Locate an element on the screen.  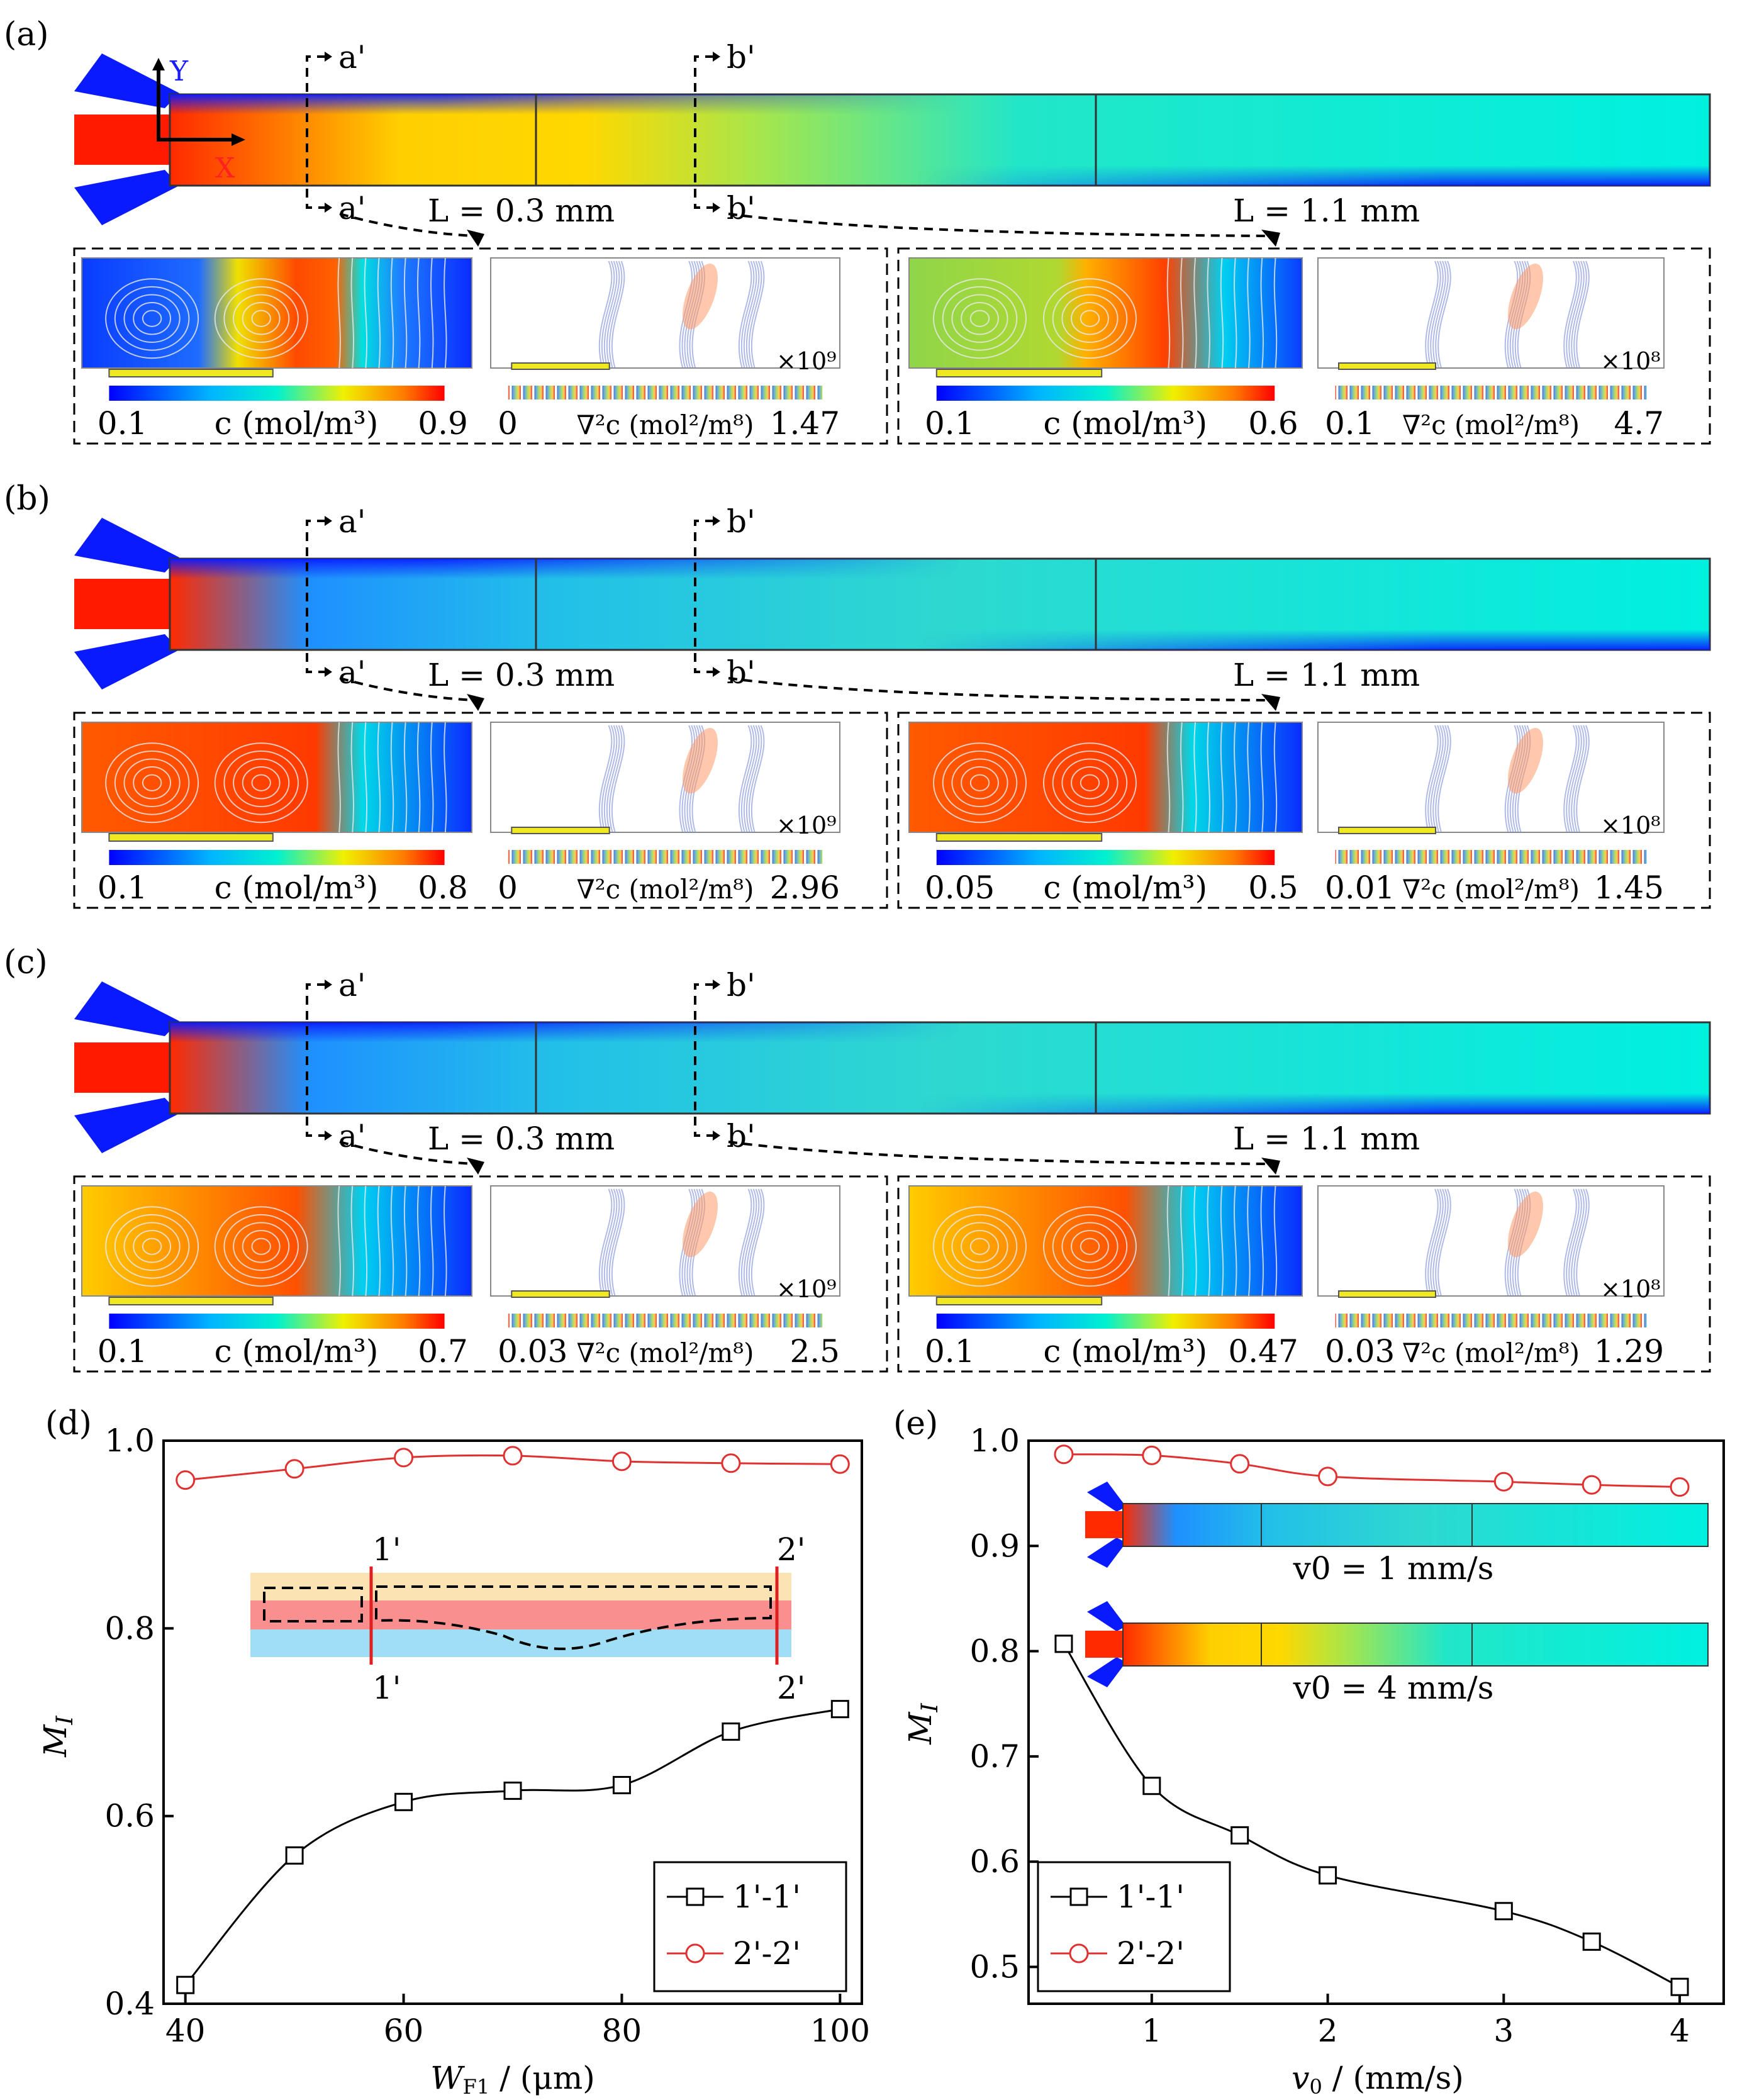
xlabel-rest-d: / (μm) is located at coordinates (542, 2078).